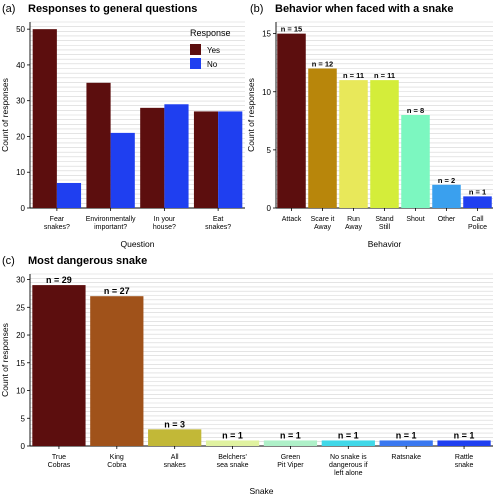  I want to click on data-label: n = 15, so click(291, 29).